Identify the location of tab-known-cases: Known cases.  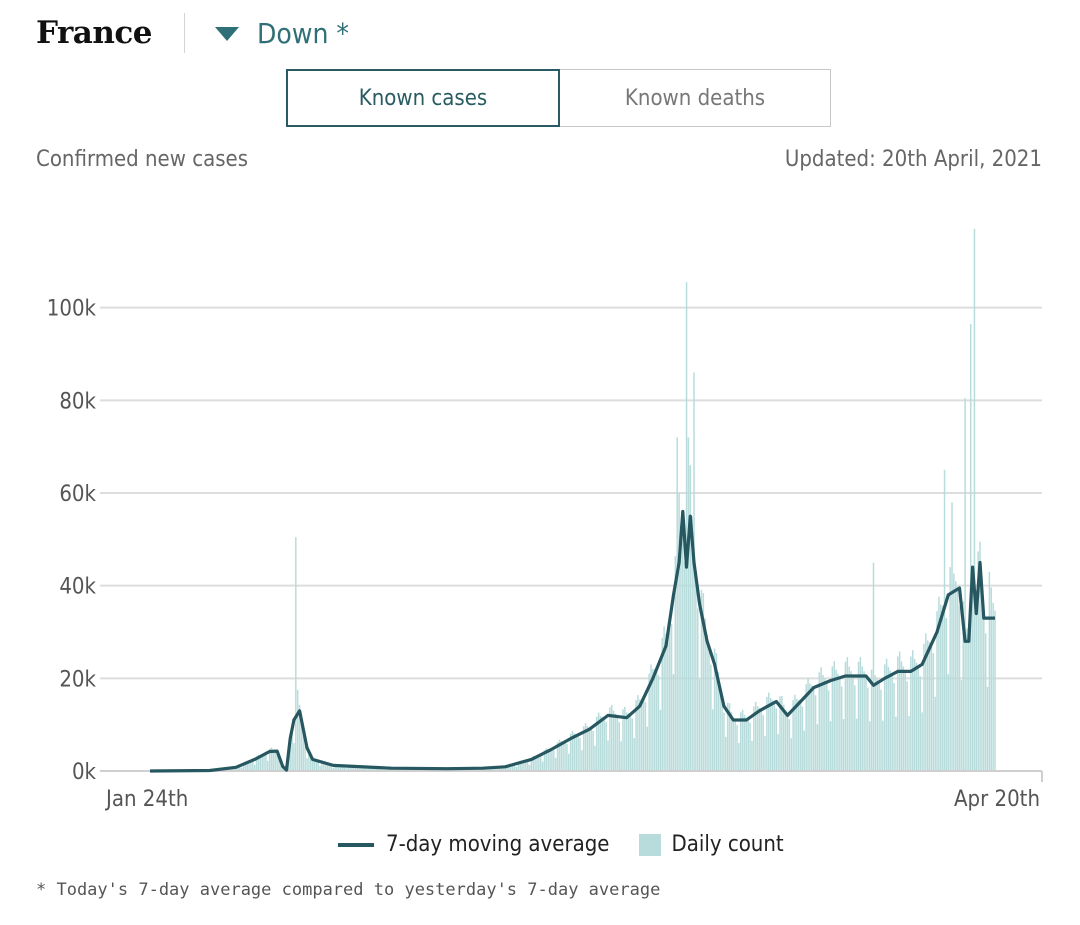
(423, 98).